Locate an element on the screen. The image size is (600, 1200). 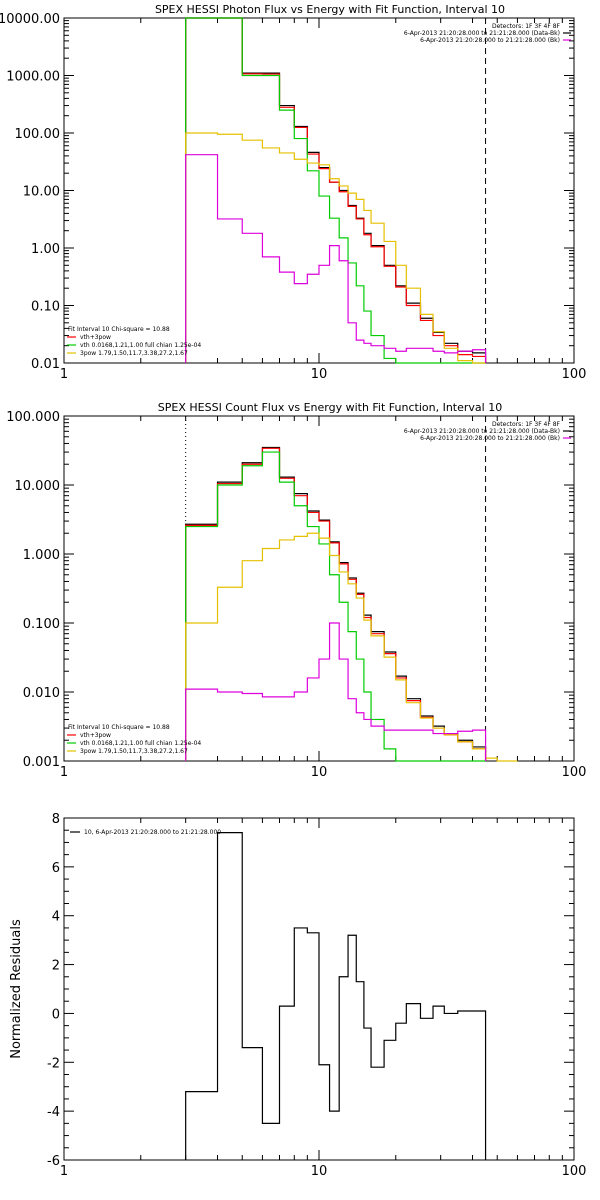
residuals-y-axis-label: Normalized Residuals is located at coordinates (16, 989).